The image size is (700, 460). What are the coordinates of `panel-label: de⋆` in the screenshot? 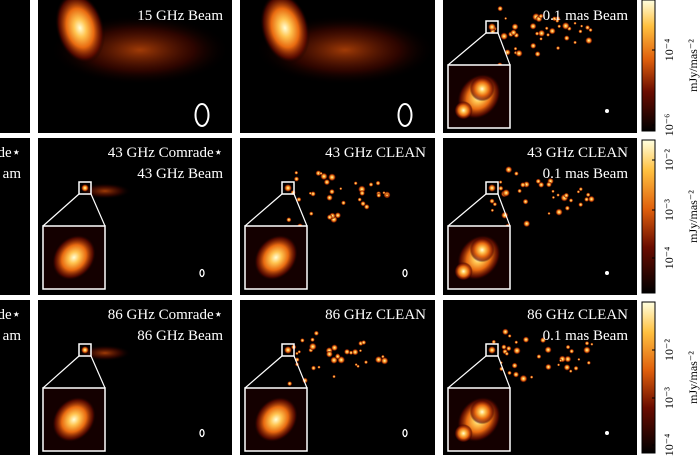 It's located at (10, 315).